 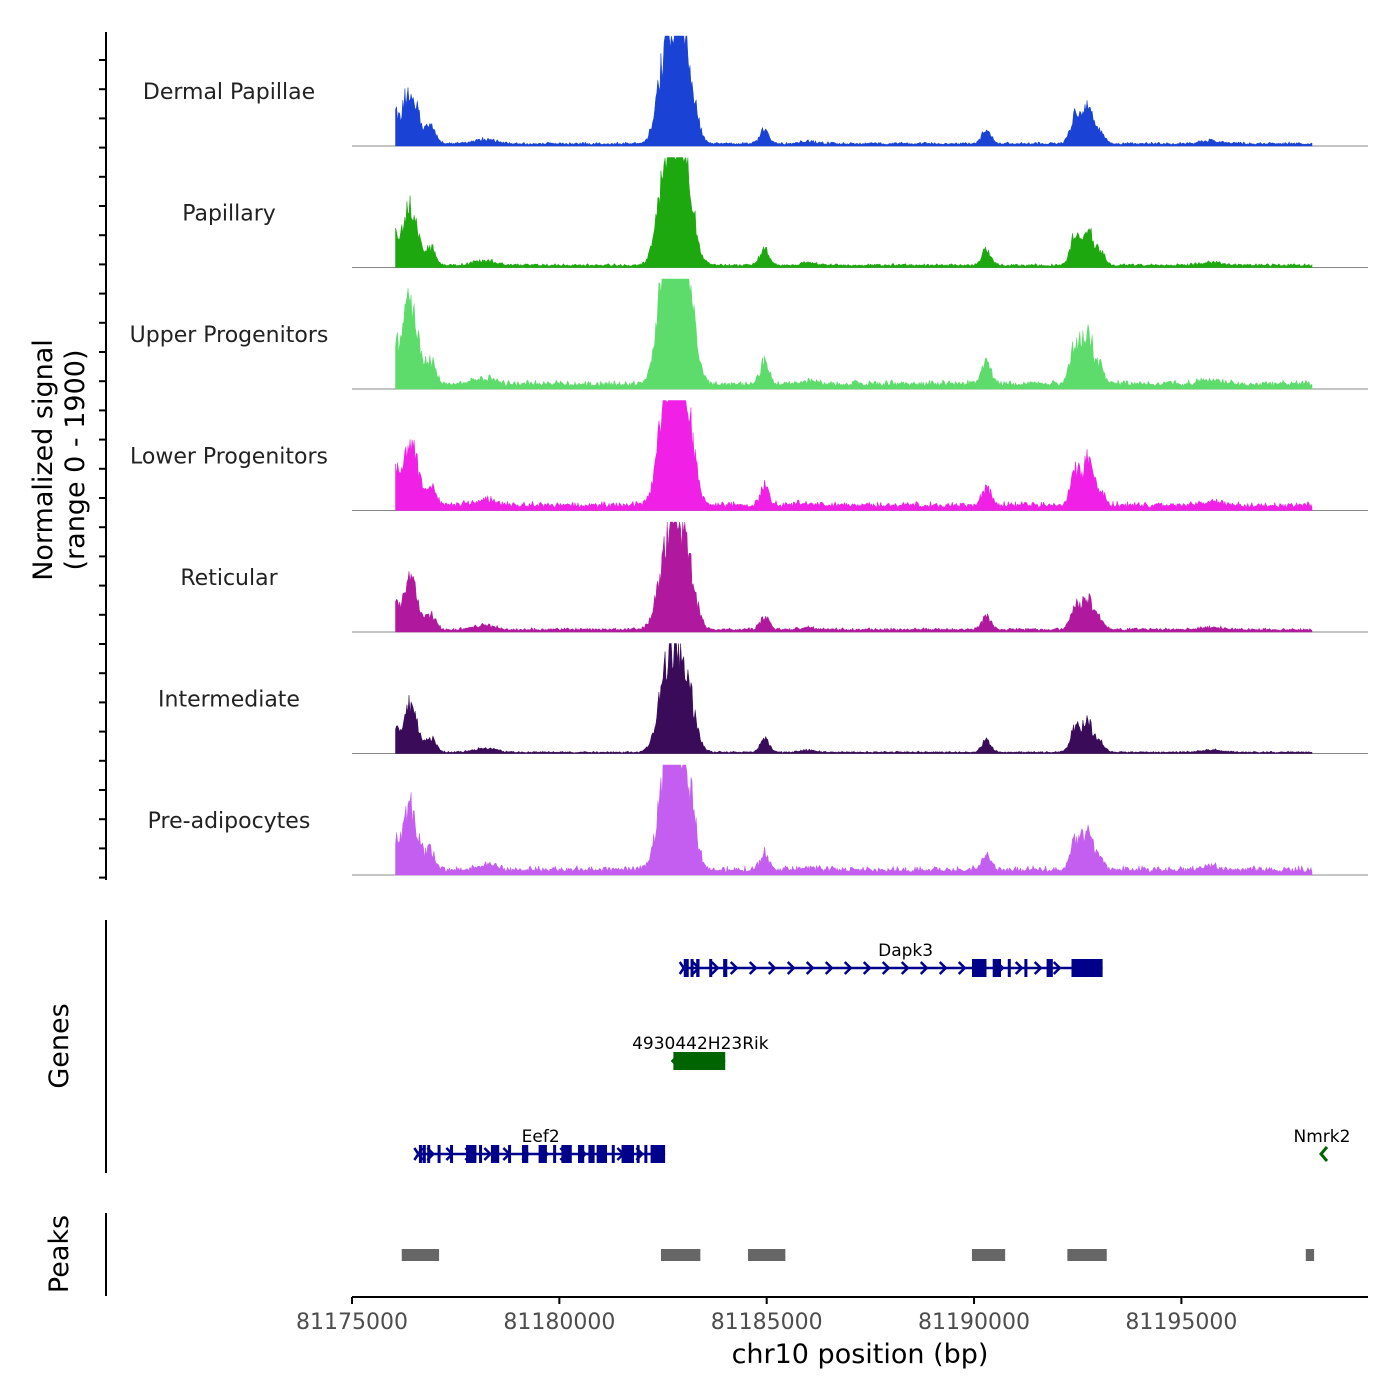 What do you see at coordinates (43, 460) in the screenshot?
I see `signal-y-label-line-1: Normalized signal` at bounding box center [43, 460].